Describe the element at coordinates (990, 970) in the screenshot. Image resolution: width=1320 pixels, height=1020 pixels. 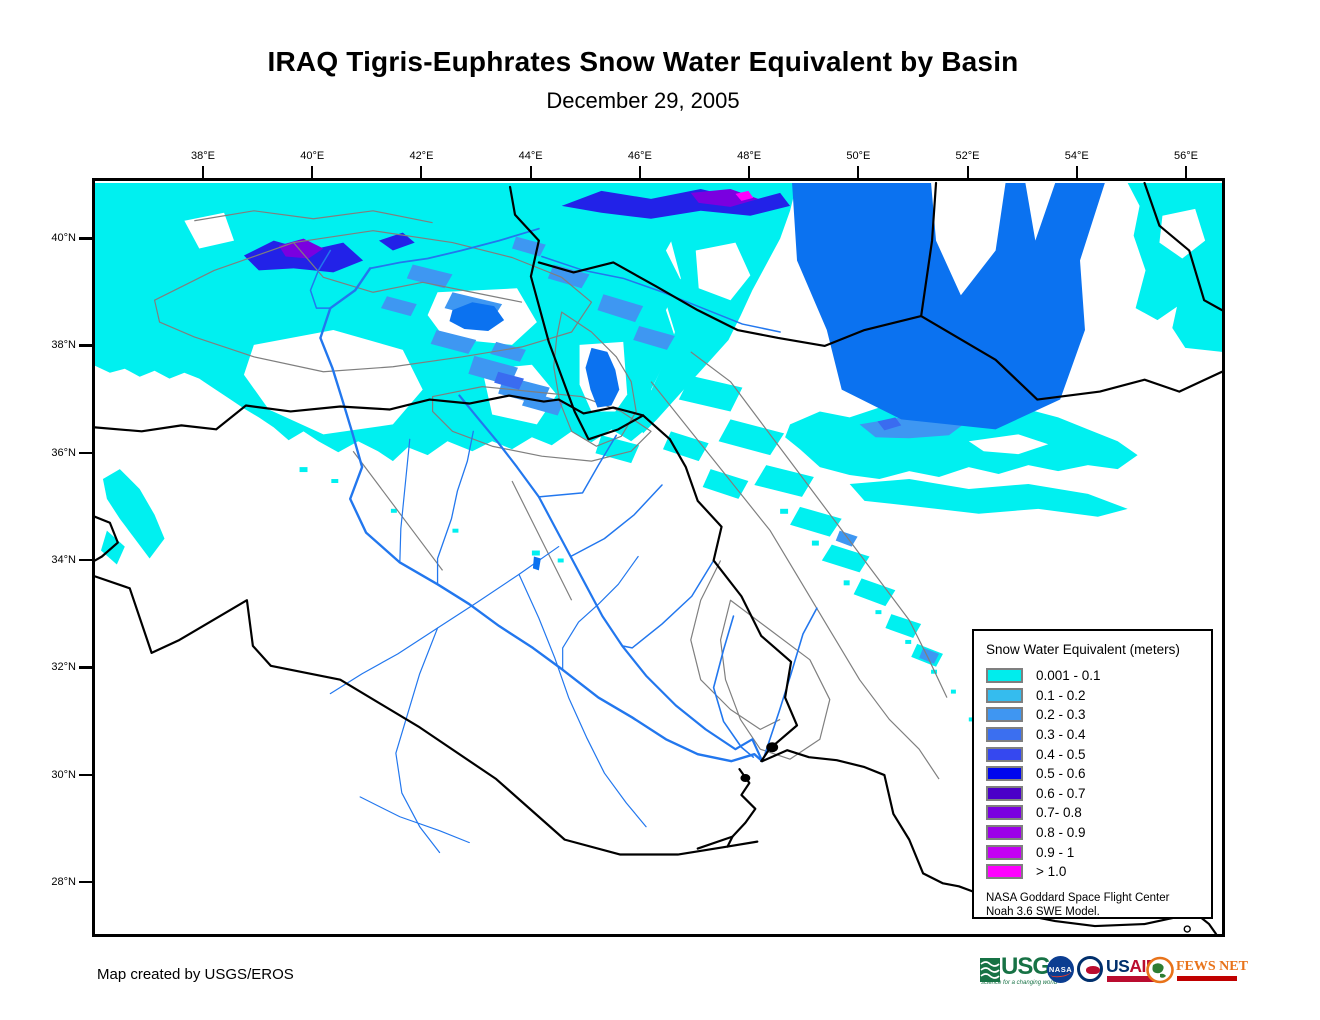
I see `usgs-wave-icon` at that location.